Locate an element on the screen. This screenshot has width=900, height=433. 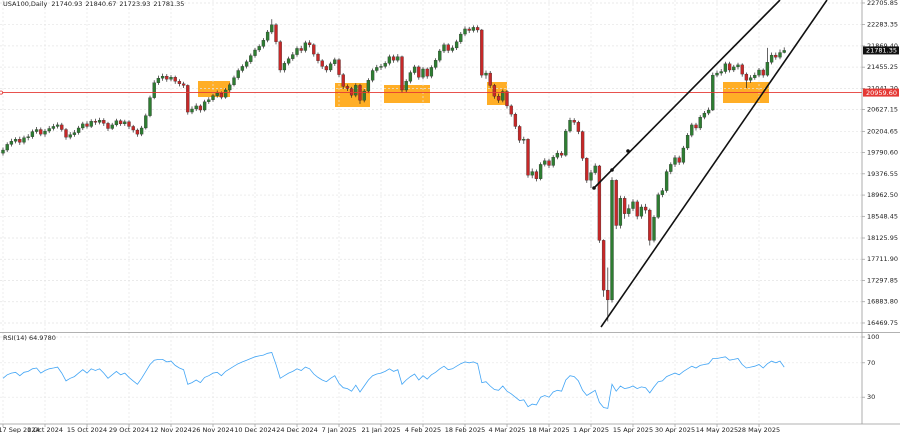
price-tag-label: 21781.35 is located at coordinates (881, 51).